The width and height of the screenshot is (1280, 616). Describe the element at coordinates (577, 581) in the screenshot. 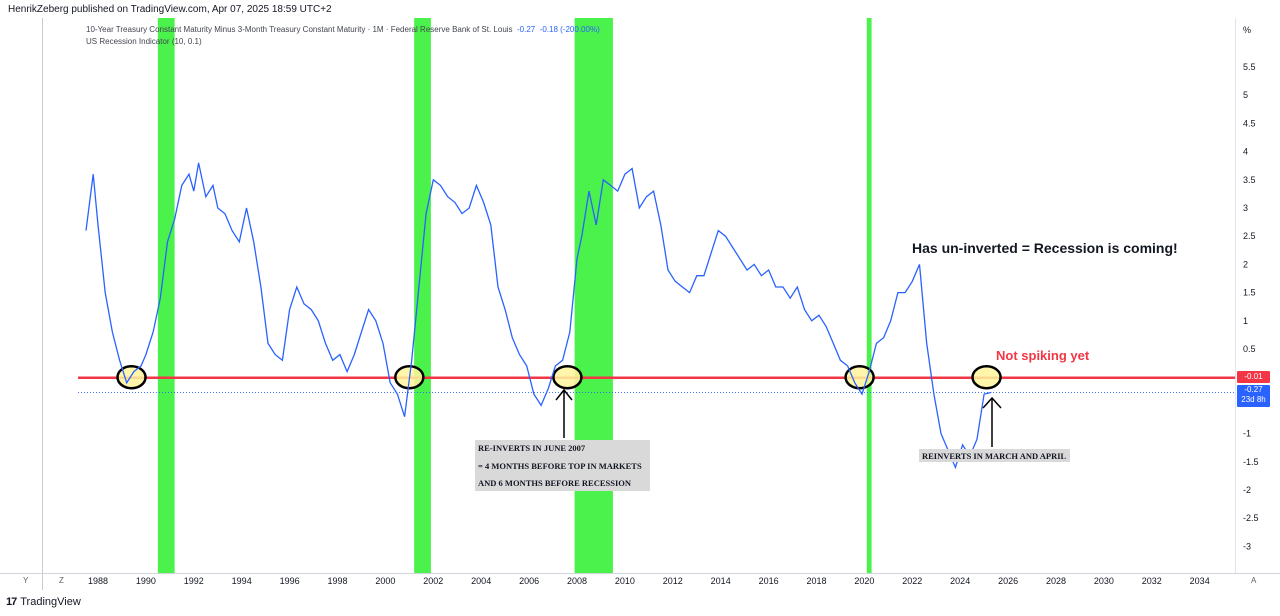

I see `x-tick-label: 2008` at that location.